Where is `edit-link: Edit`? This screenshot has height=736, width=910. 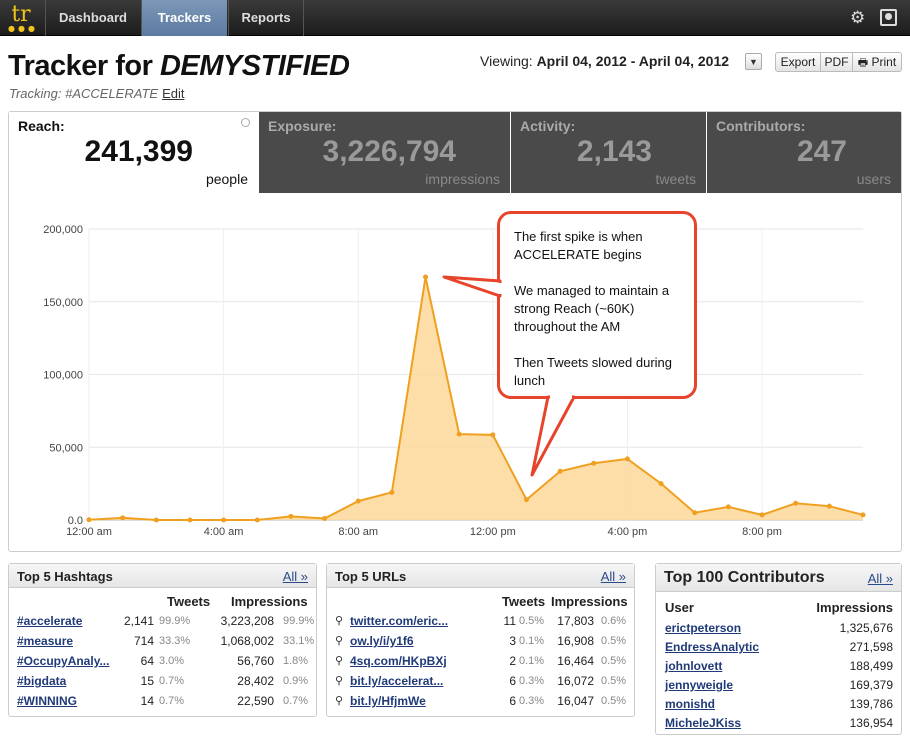
edit-link: Edit is located at coordinates (173, 93).